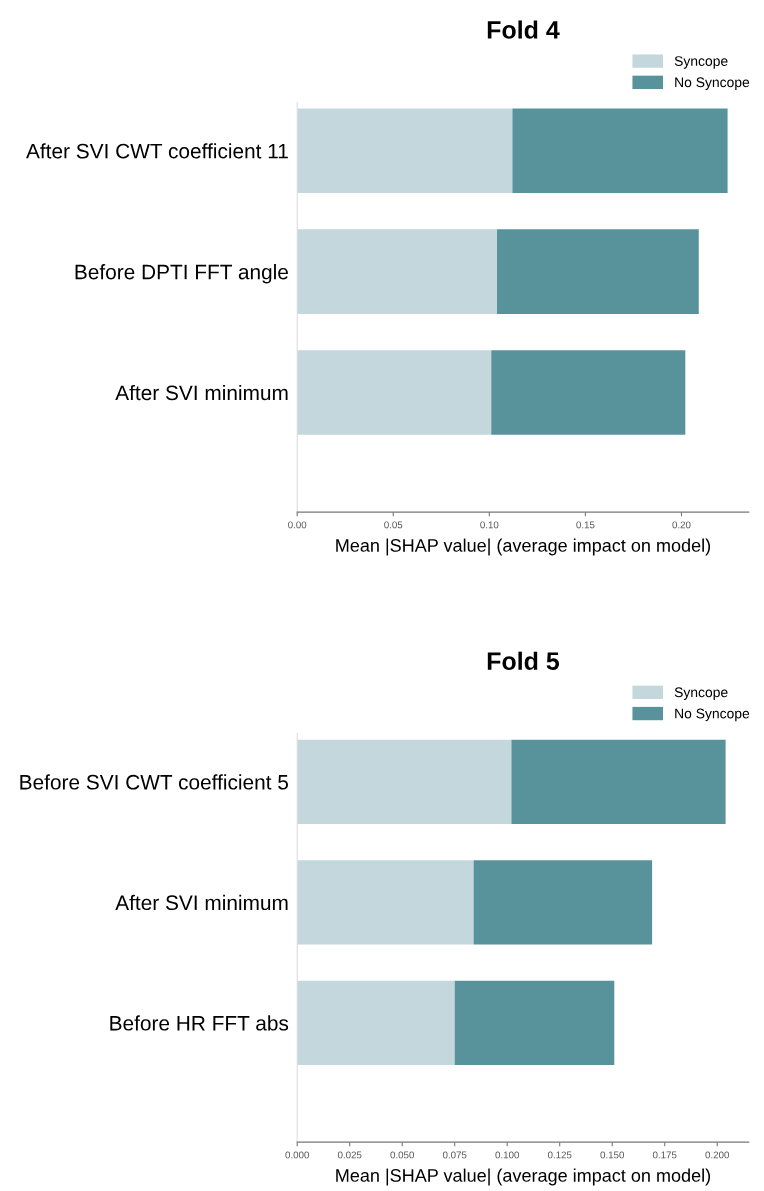 This screenshot has height=1191, width=764. I want to click on x-tick-label: 0.075, so click(454, 1155).